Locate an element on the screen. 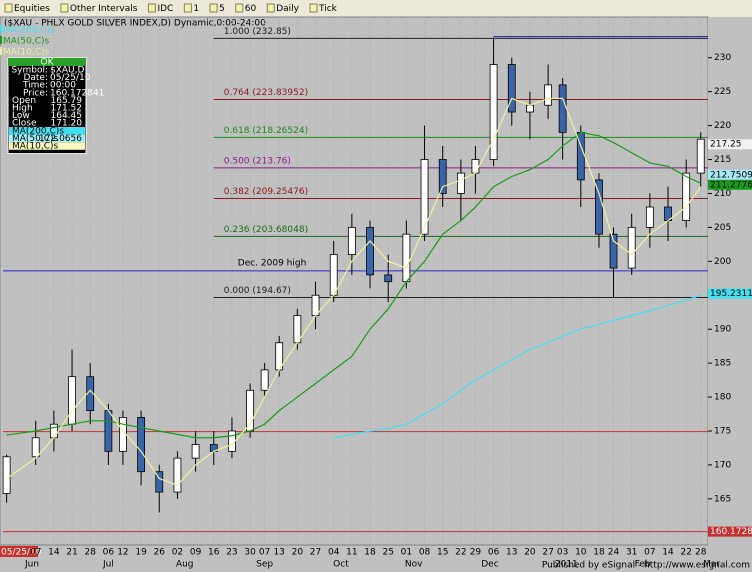  y-tick-label: 210 is located at coordinates (722, 194).